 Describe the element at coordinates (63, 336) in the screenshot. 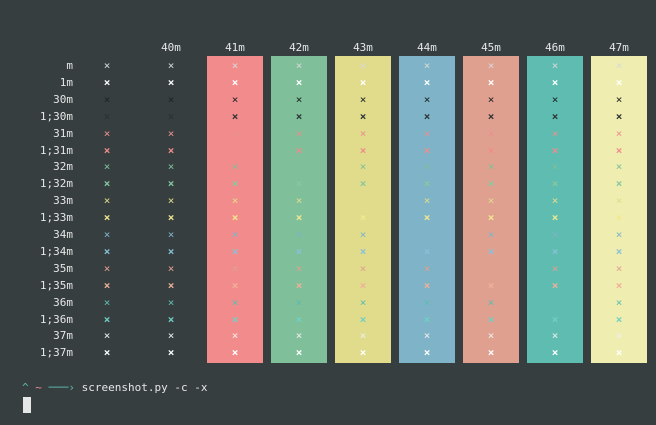

I see `row-label: 37m` at that location.